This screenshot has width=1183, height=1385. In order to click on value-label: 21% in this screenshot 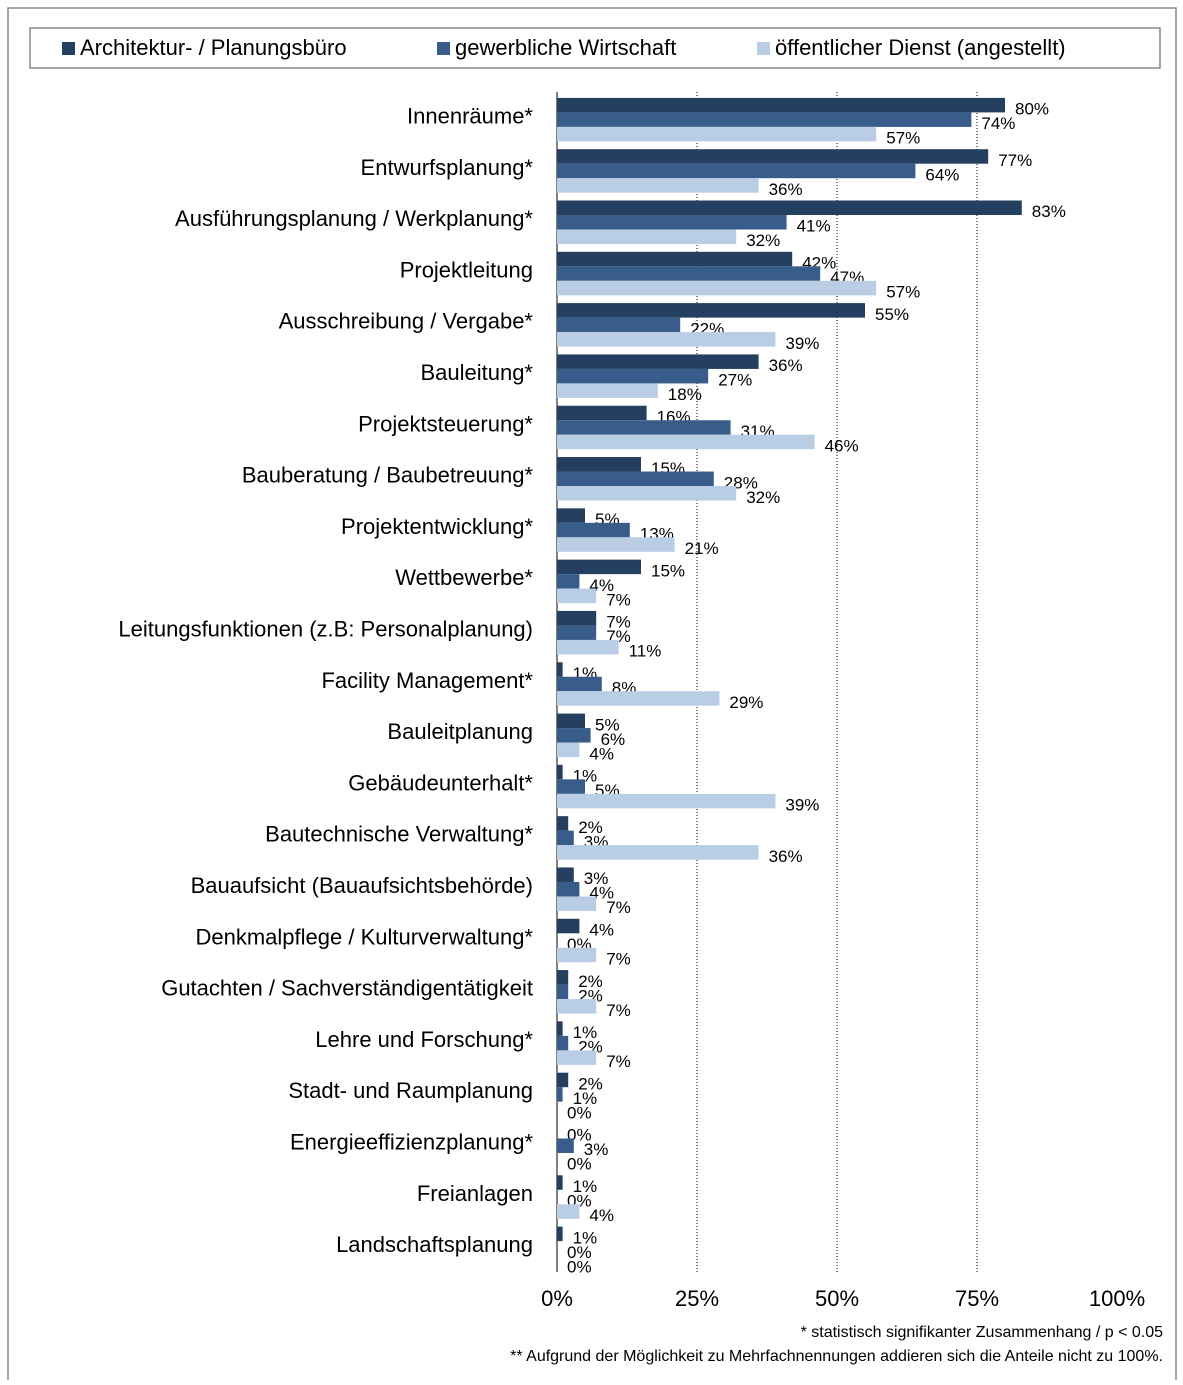, I will do `click(702, 548)`.